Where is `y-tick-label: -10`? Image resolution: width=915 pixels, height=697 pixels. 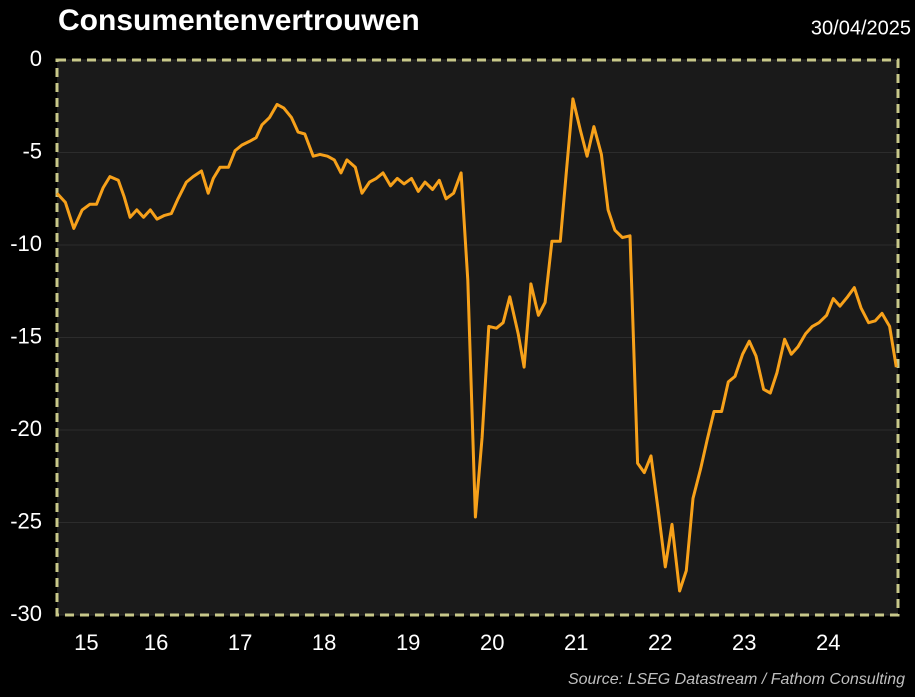 y-tick-label: -10 is located at coordinates (26, 243).